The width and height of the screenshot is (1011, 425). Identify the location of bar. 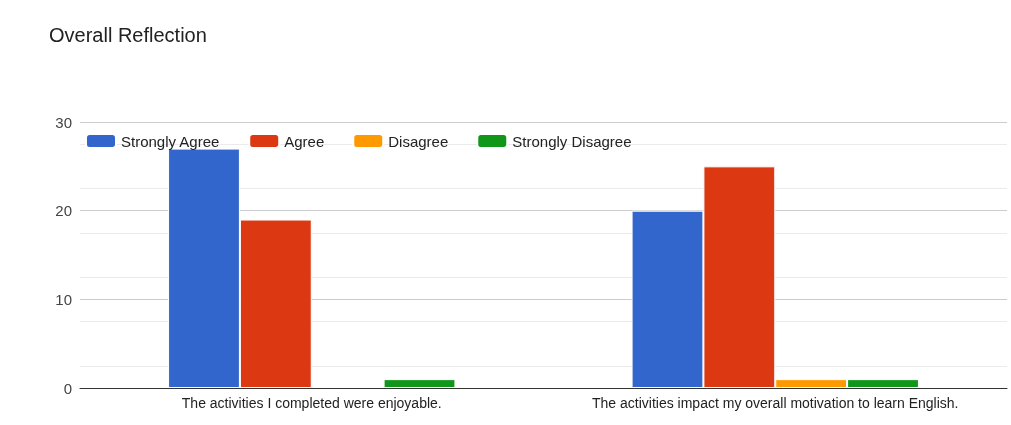
(419, 383).